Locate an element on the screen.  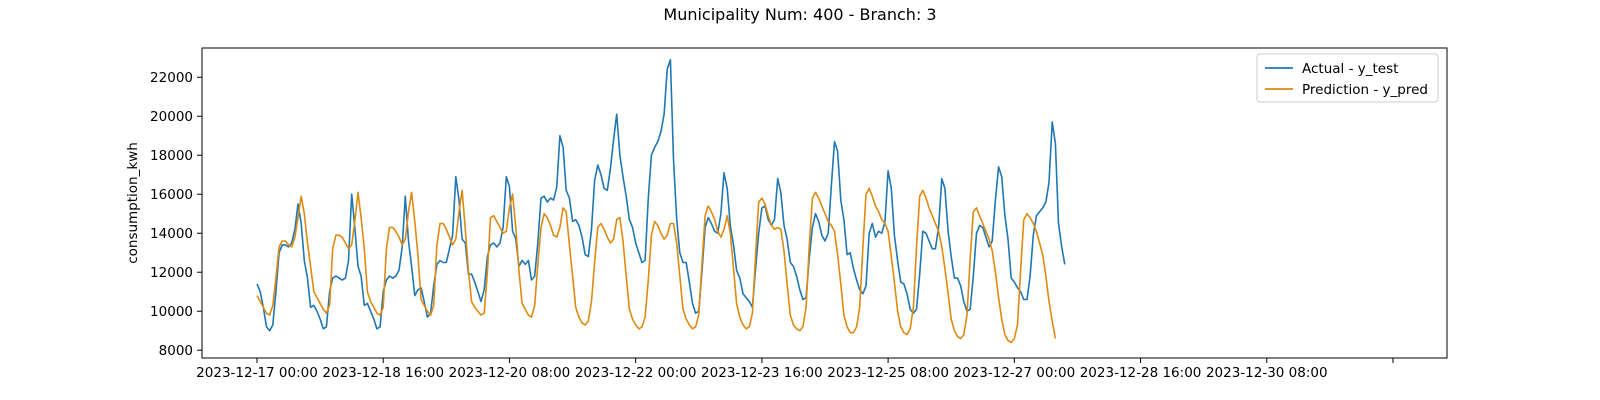
x-tick-label: 2023-12-27 00:00 is located at coordinates (1015, 373).